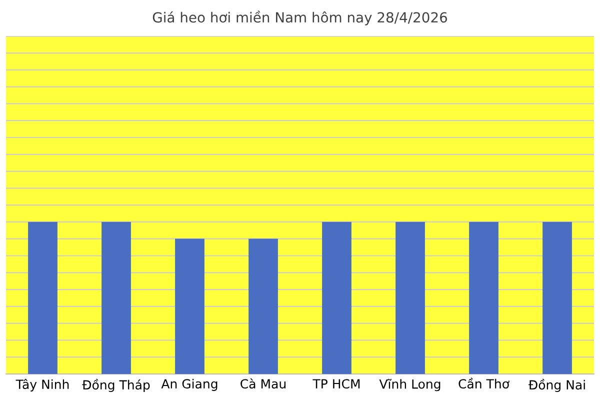 This screenshot has height=400, width=600. Describe the element at coordinates (300, 18) in the screenshot. I see `chart-title: Giá heo hơi miền Nam hôm nay 28/4/2026` at that location.